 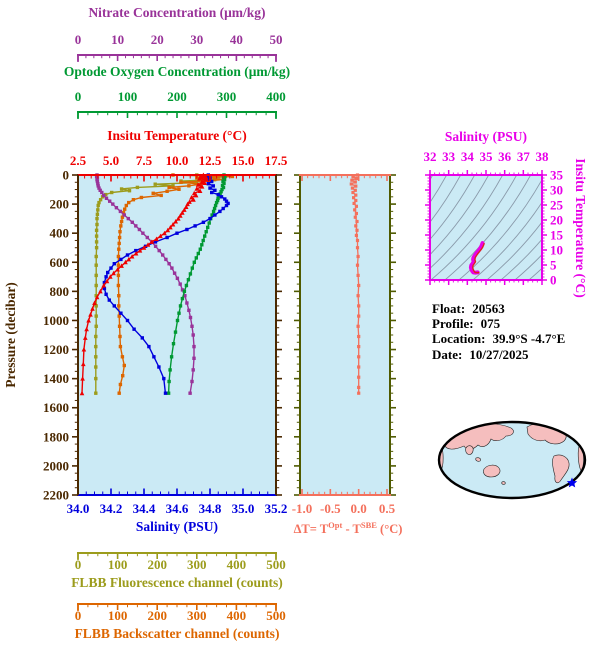 What do you see at coordinates (359, 508) in the screenshot?
I see `axis-tick-label: 0.0` at bounding box center [359, 508].